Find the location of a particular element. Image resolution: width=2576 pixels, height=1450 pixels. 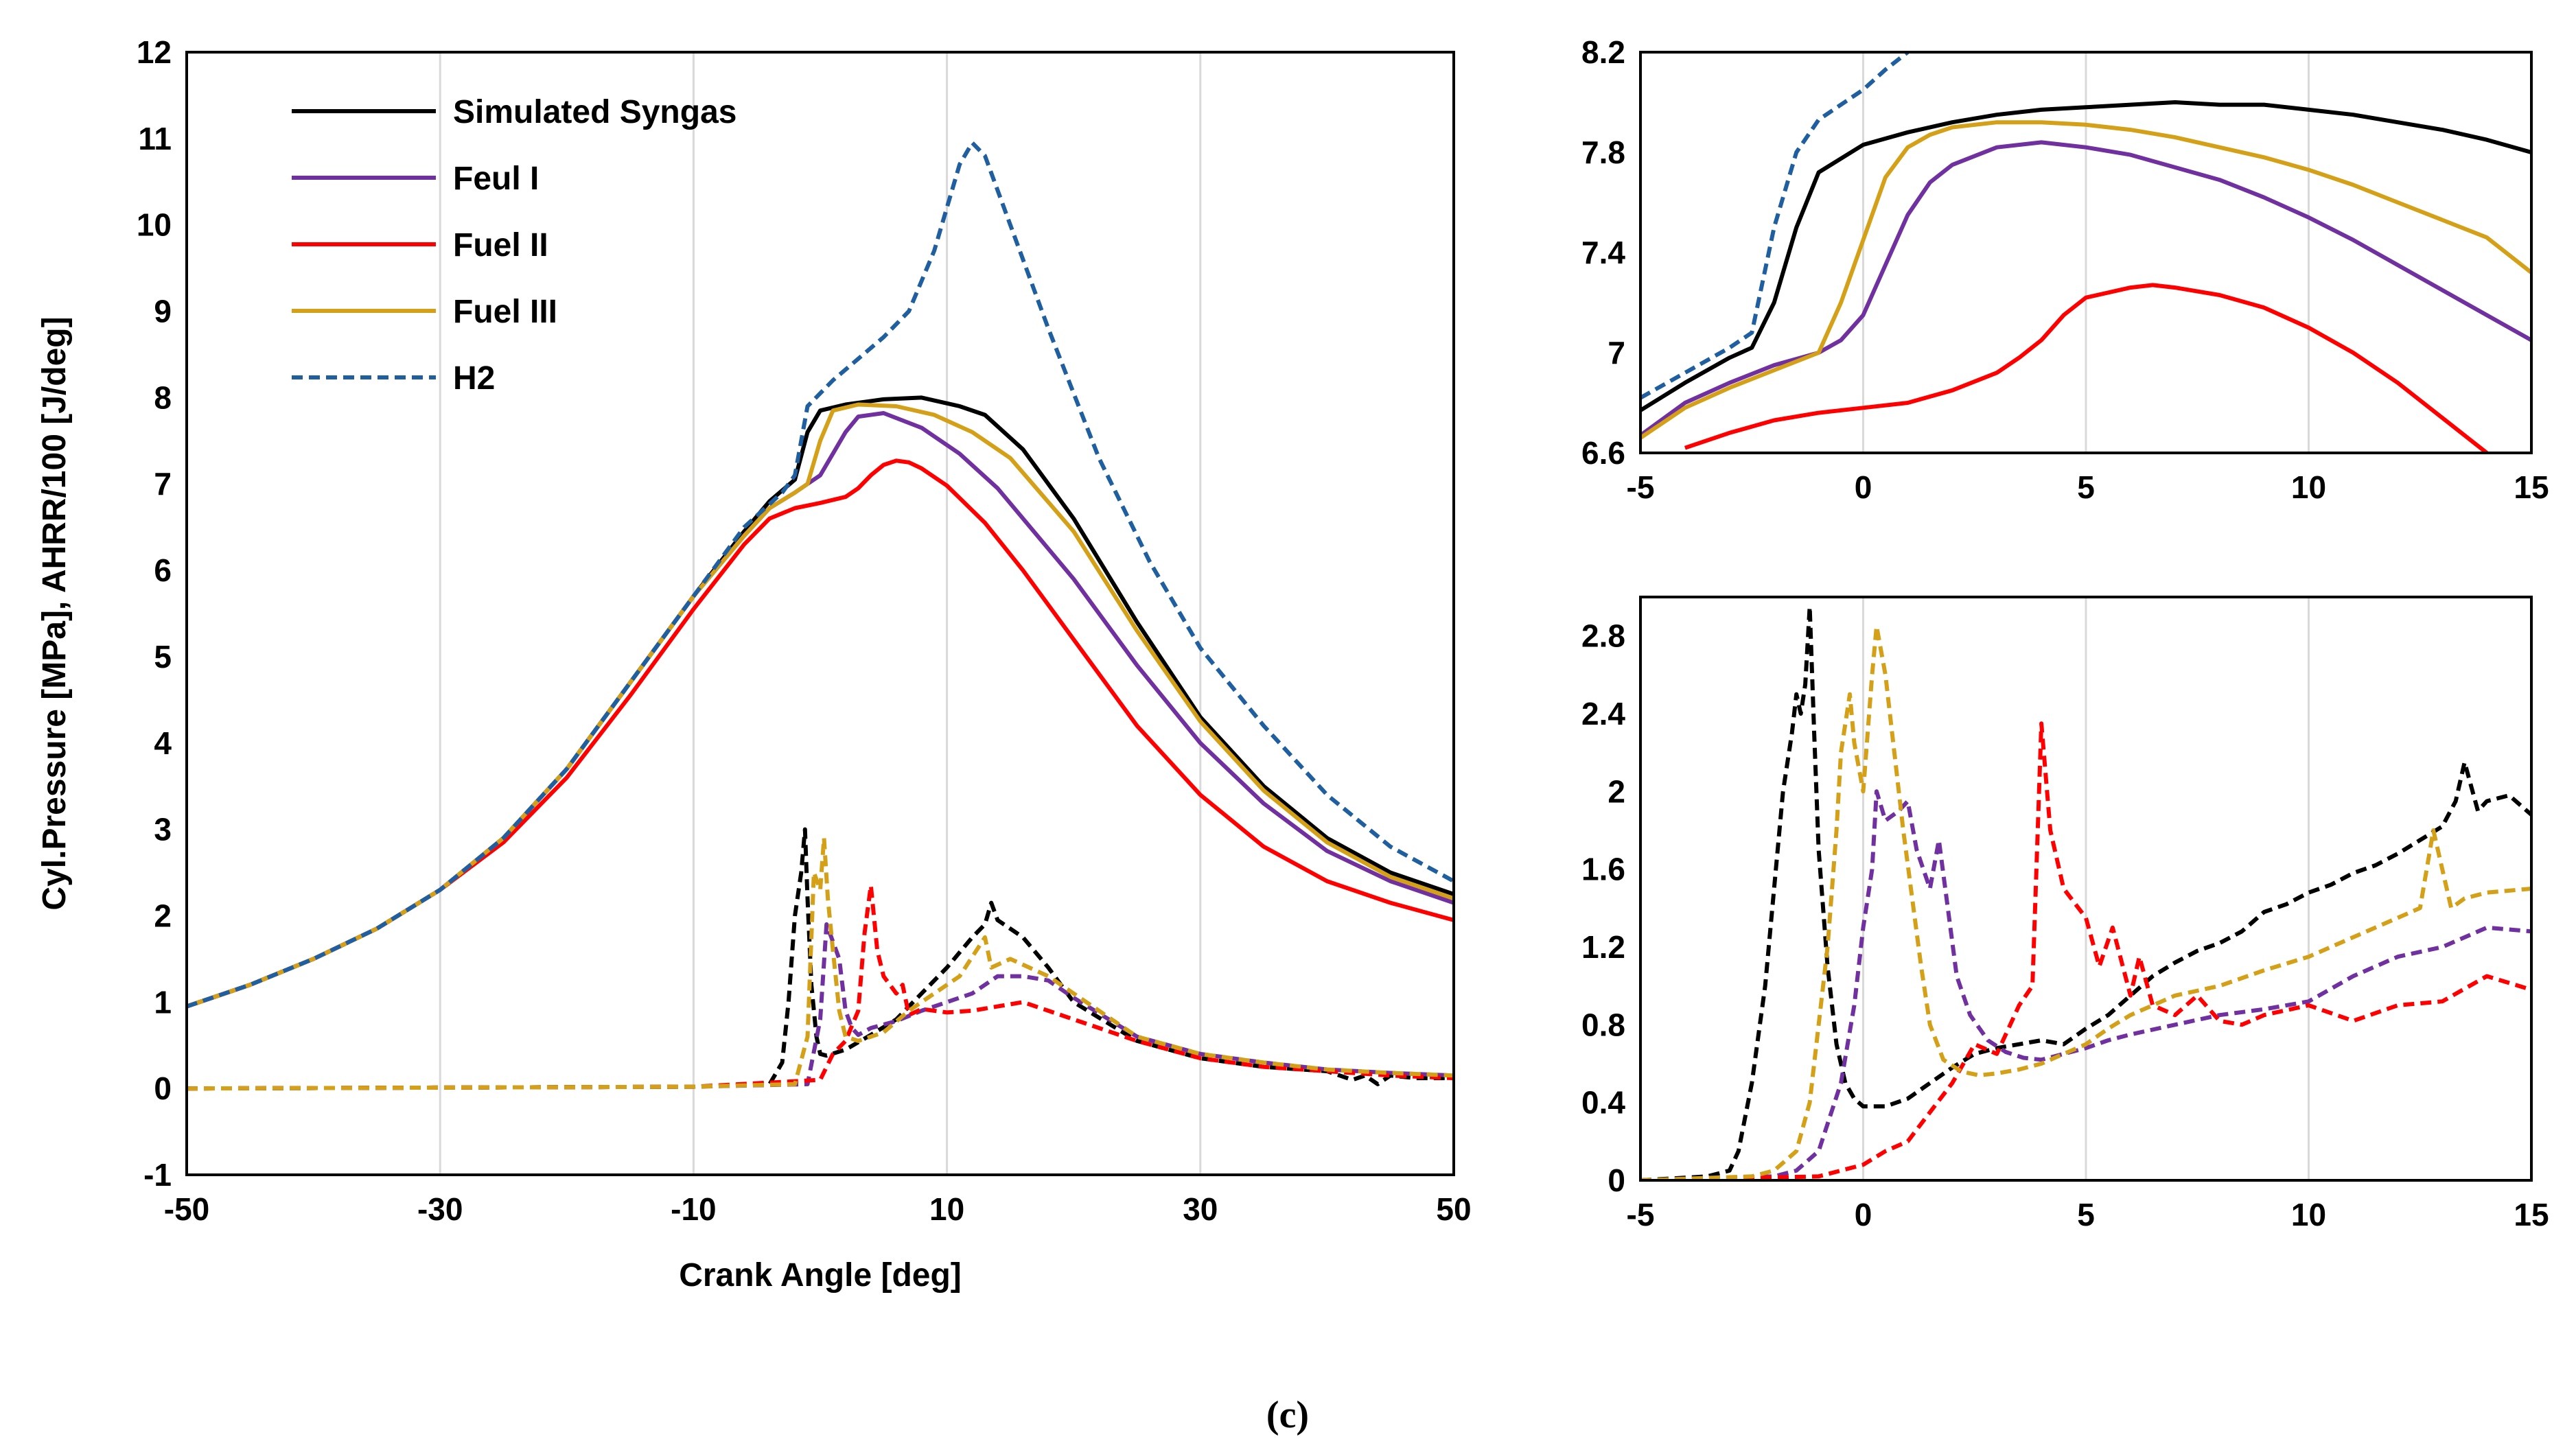

ins2-y-tick-label: 0.4 is located at coordinates (1603, 1103).